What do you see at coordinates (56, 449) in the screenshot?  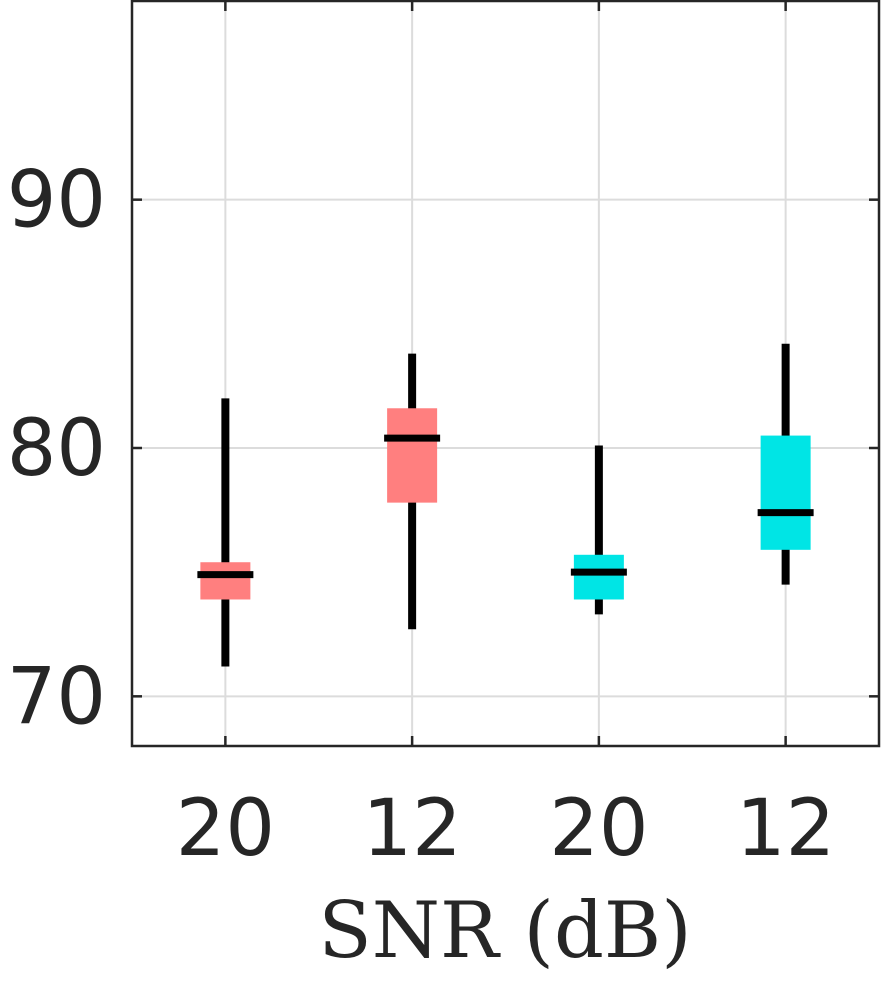 I see `y-tick-label: 80` at bounding box center [56, 449].